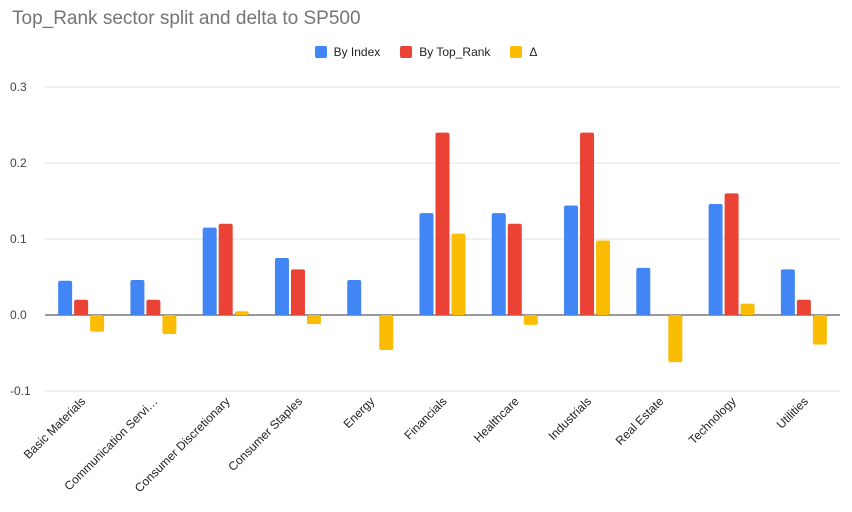  What do you see at coordinates (819, 330) in the screenshot?
I see `bar--10` at bounding box center [819, 330].